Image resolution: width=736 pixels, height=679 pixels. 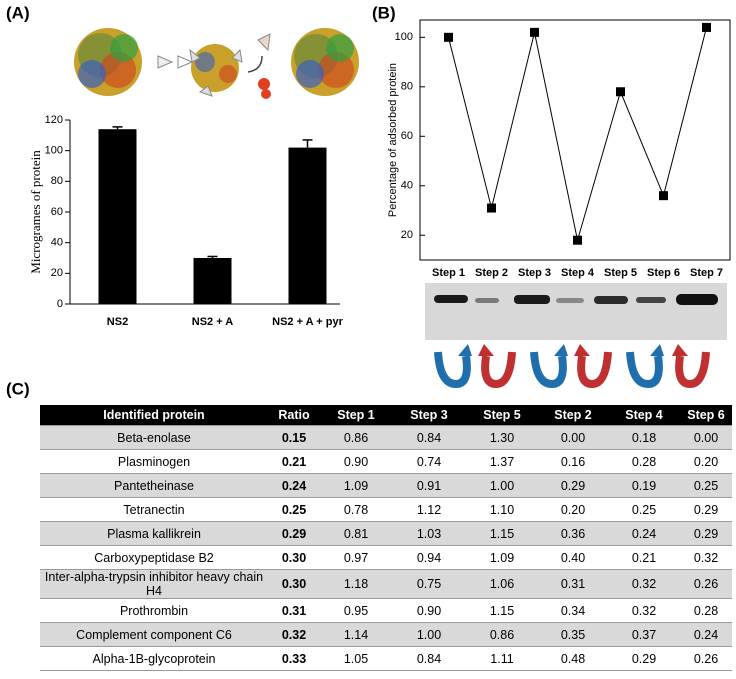 I want to click on step-cell: 0.48, so click(x=573, y=658).